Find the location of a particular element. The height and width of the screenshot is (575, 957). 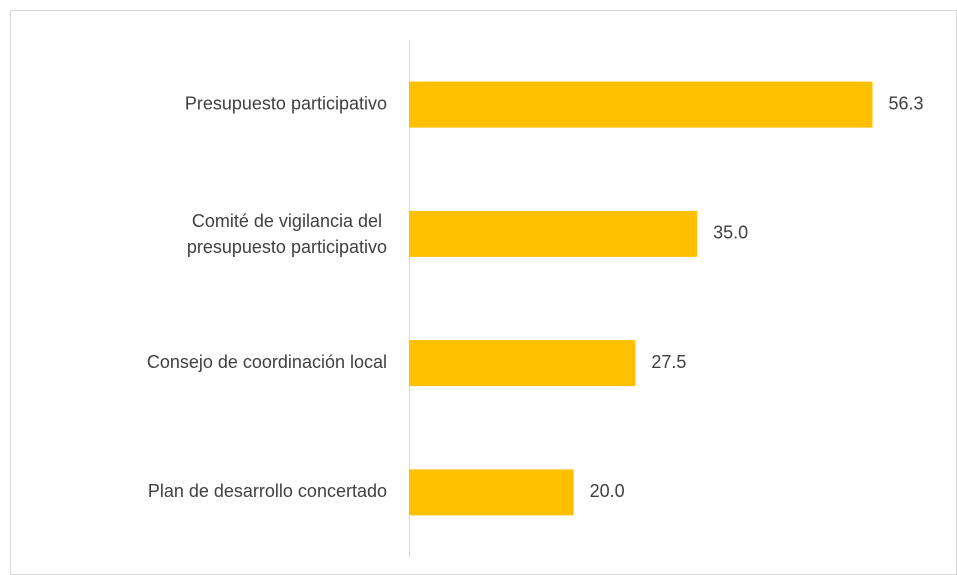

category-label: Plan de desarrollo concertado is located at coordinates (267, 491).